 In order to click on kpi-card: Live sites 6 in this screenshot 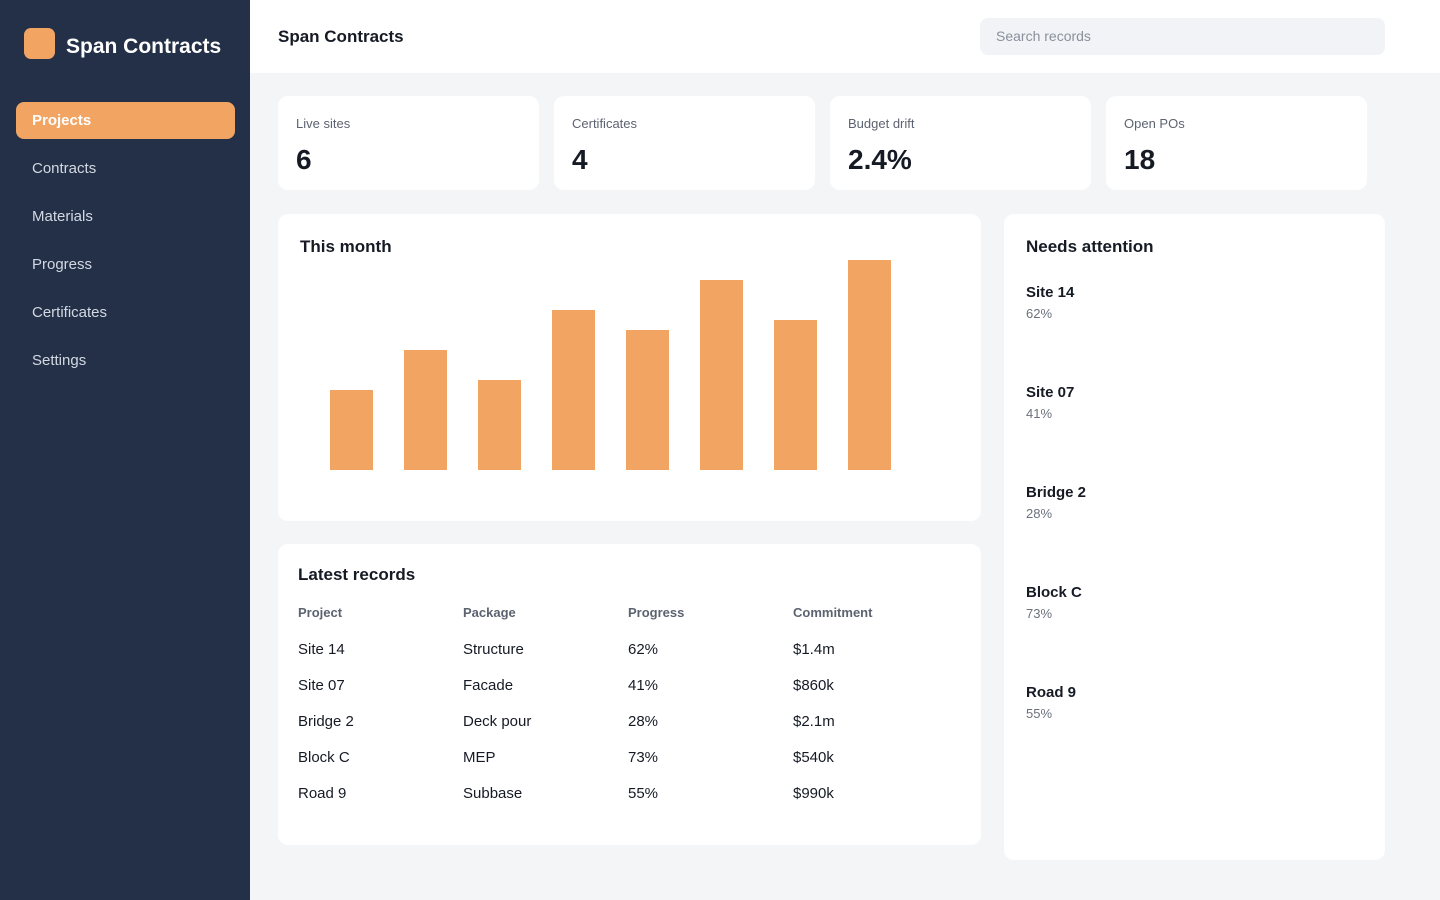, I will do `click(408, 143)`.